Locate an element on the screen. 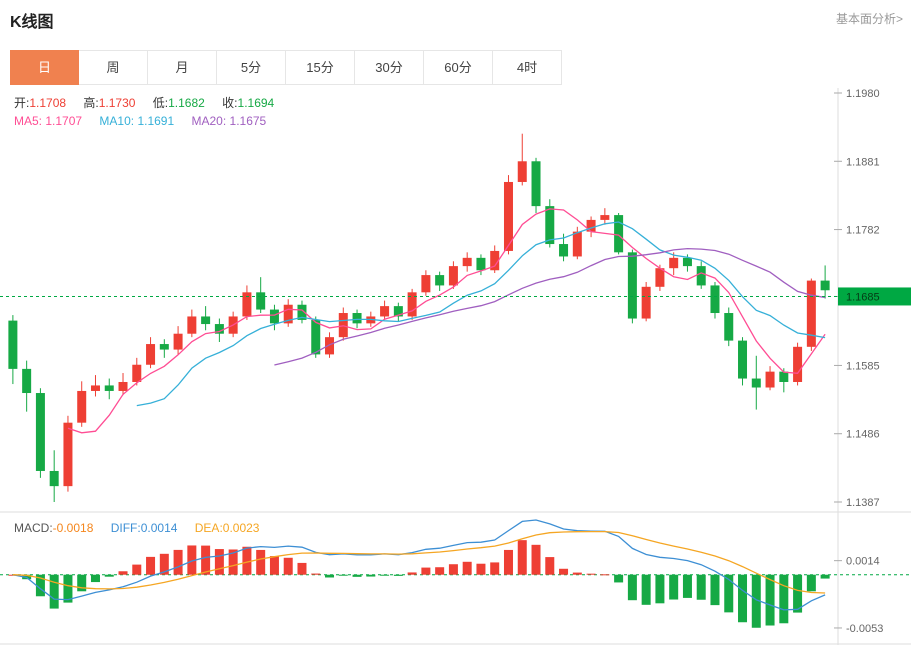 Image resolution: width=911 pixels, height=645 pixels. period-tab-1: 周 is located at coordinates (113, 67).